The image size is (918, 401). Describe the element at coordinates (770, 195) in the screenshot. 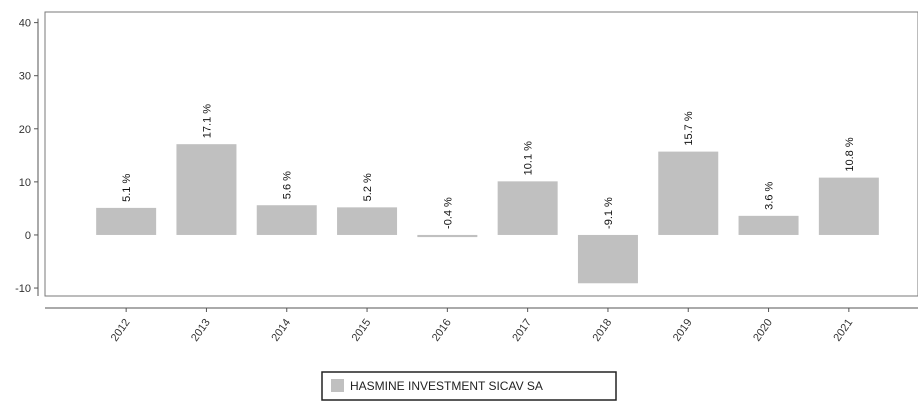

I see `data-label: 3.6 %` at that location.